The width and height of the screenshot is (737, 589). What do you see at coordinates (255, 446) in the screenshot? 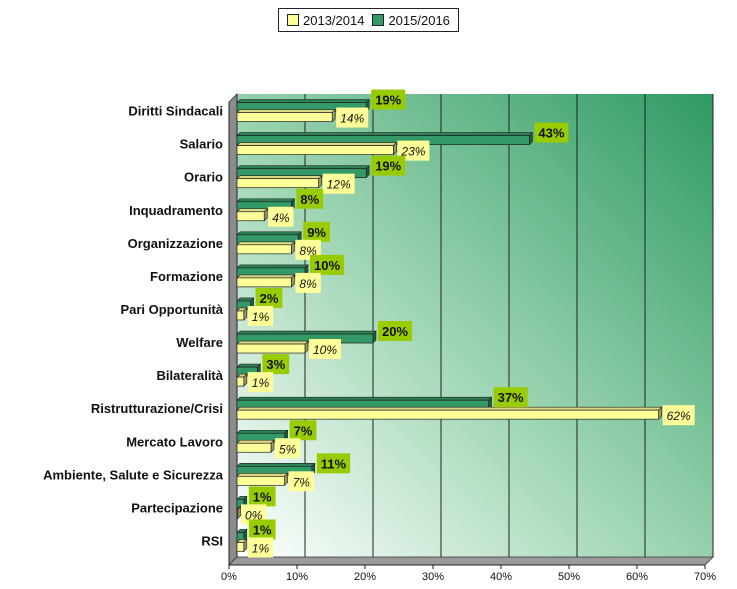
I see `bar-2013-2014-mercato-lavoro` at bounding box center [255, 446].